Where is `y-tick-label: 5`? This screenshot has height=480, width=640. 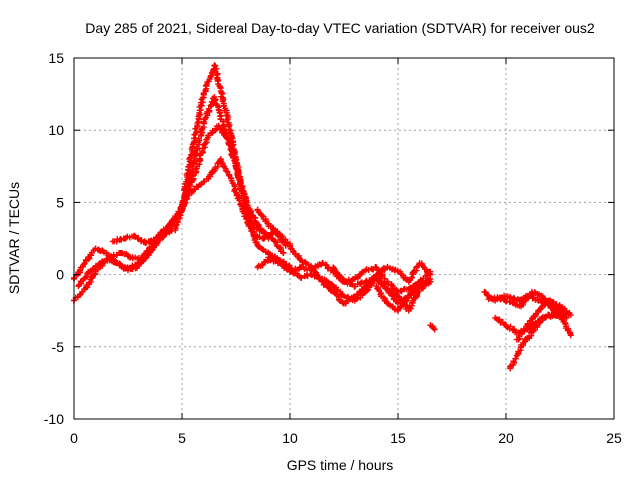
y-tick-label: 5 is located at coordinates (60, 202).